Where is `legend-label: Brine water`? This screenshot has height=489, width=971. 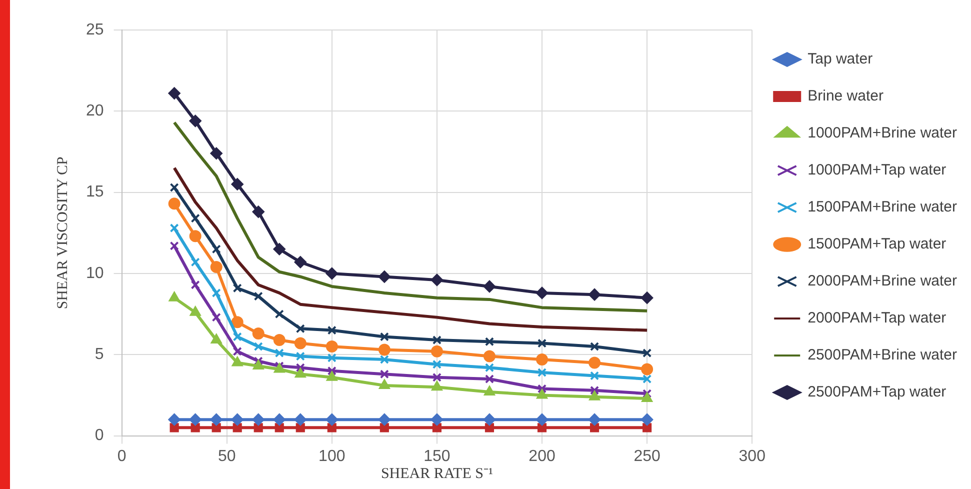 legend-label: Brine water is located at coordinates (846, 96).